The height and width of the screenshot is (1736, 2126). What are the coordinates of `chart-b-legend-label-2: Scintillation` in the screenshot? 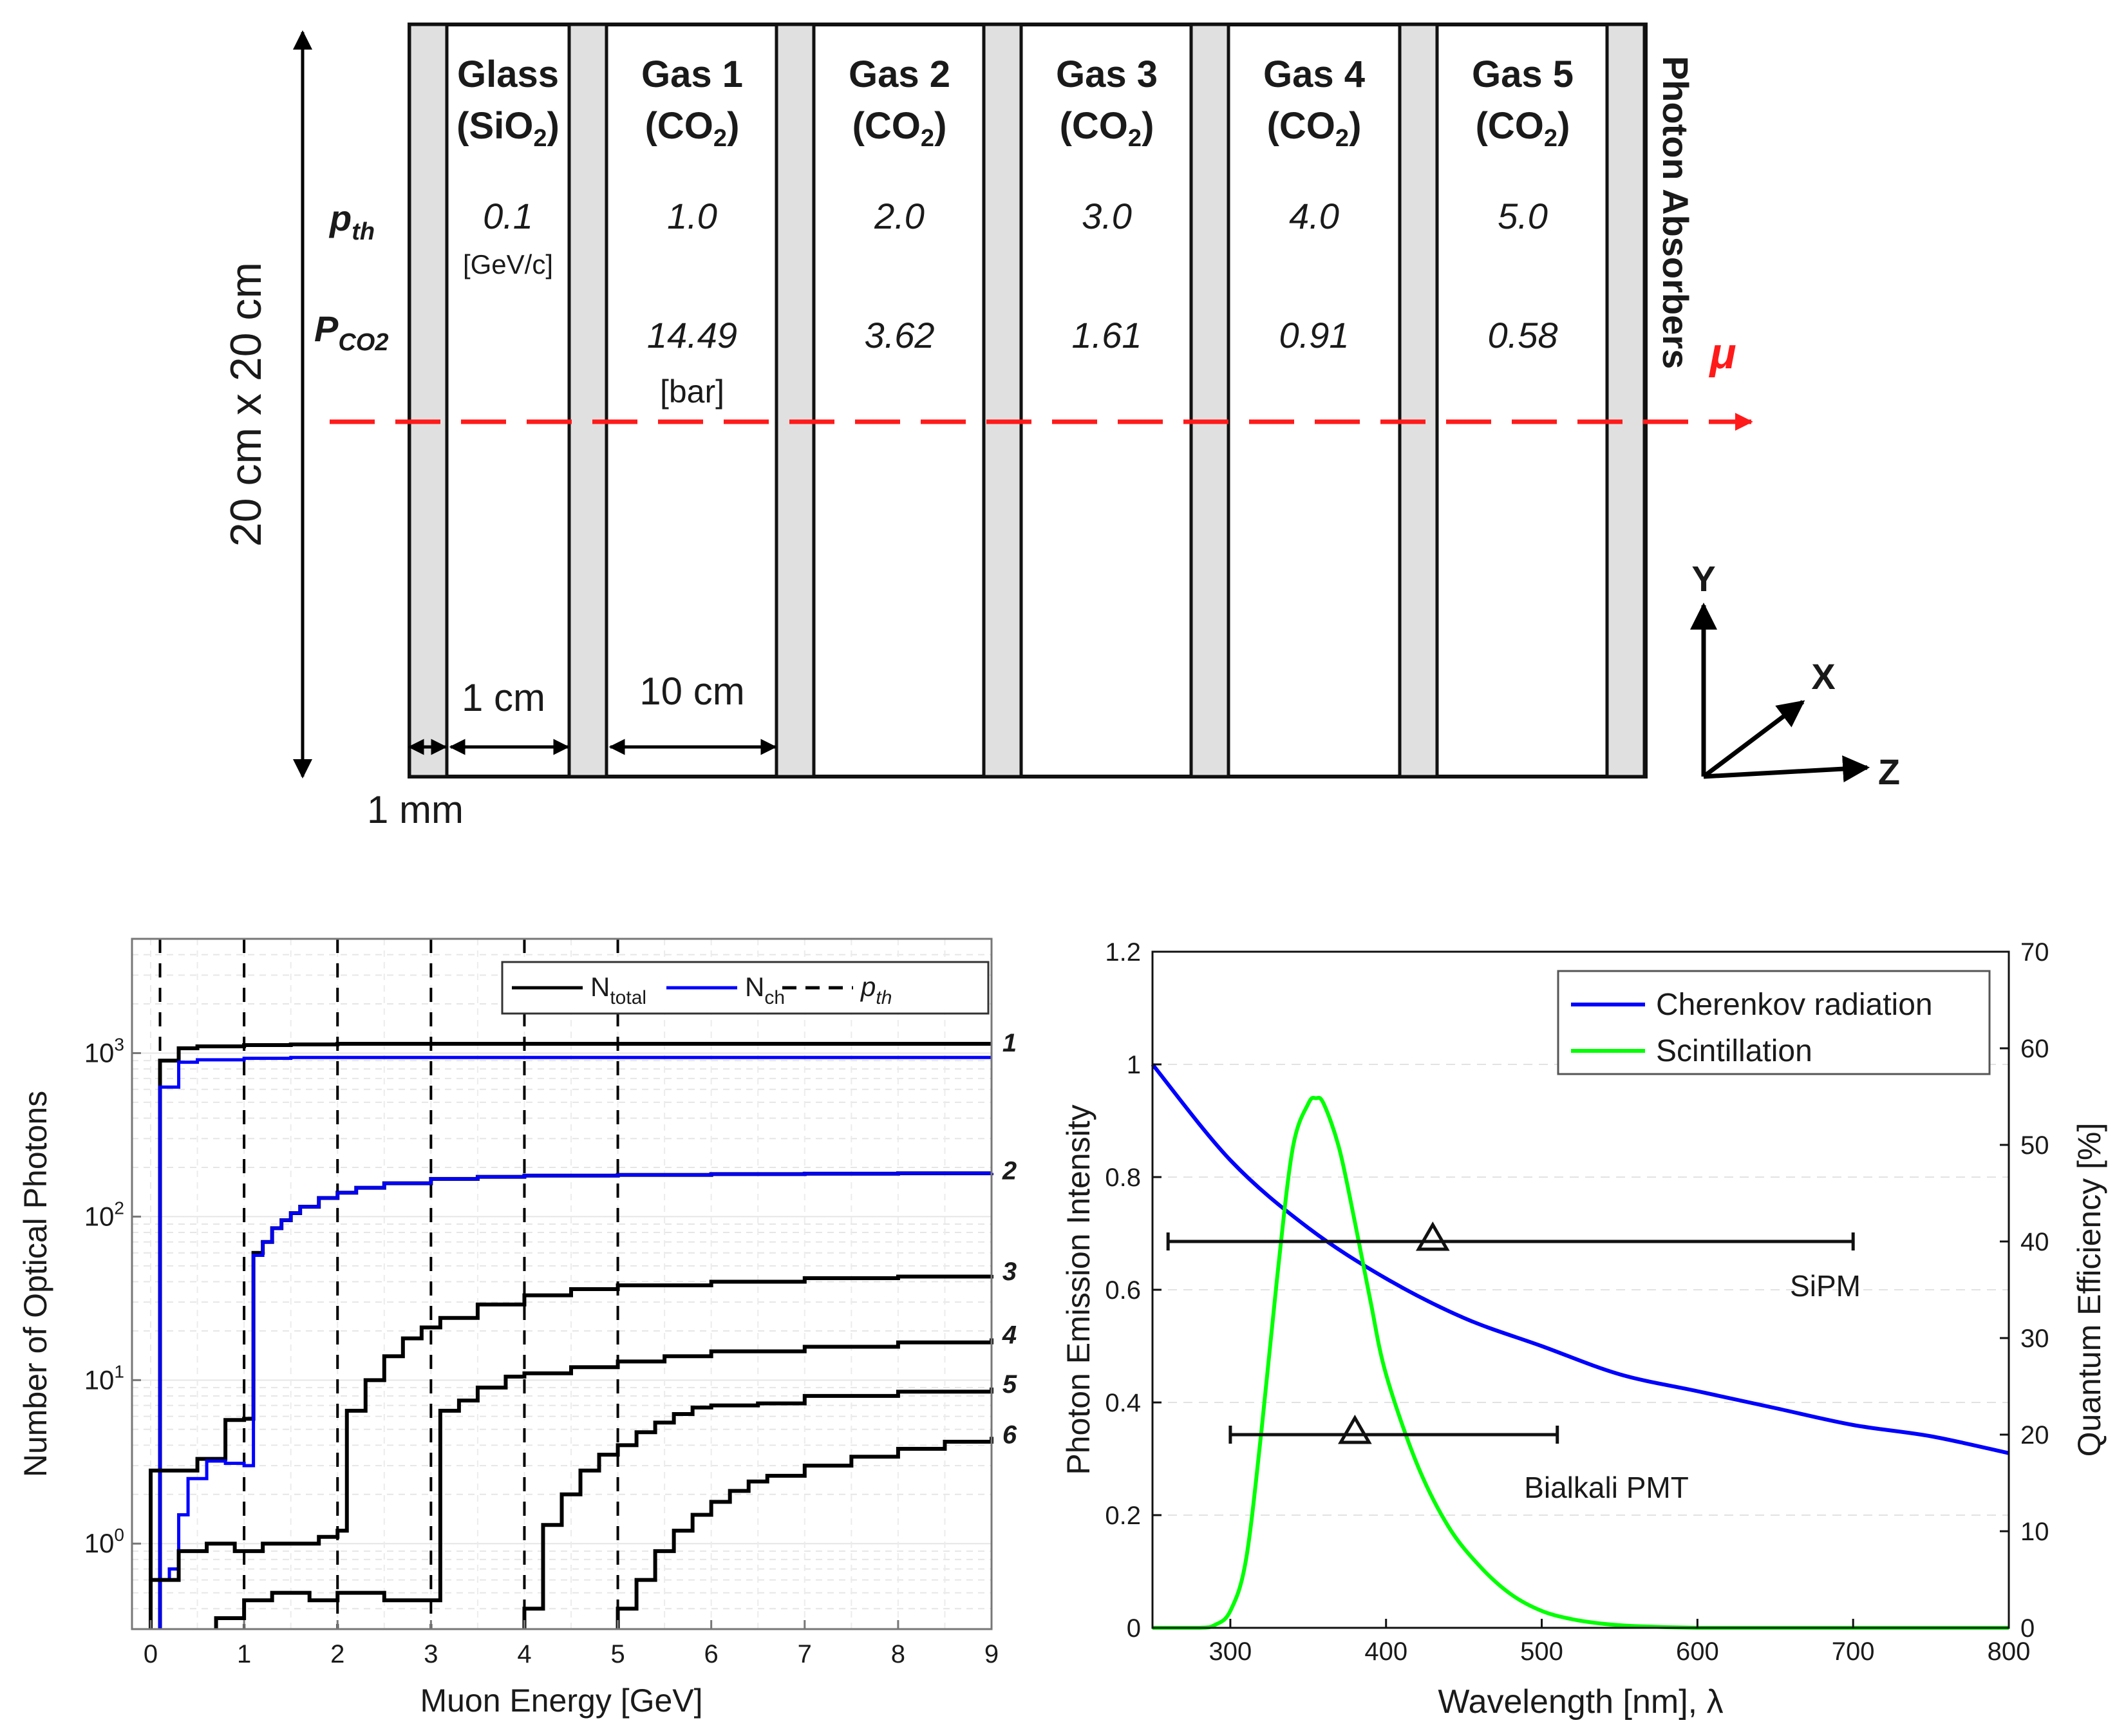 It's located at (1734, 1051).